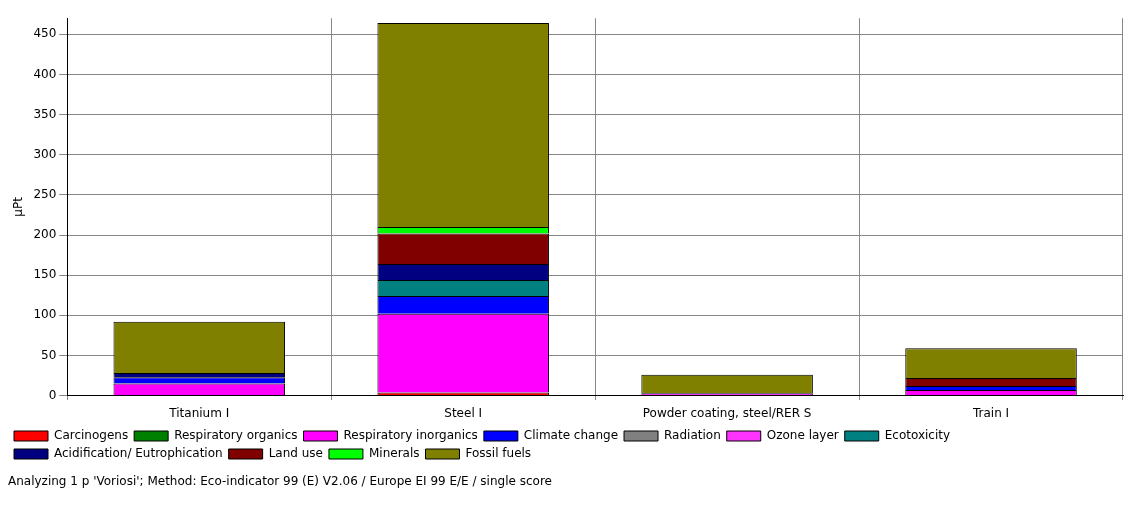 The height and width of the screenshot is (506, 1141). What do you see at coordinates (199, 412) in the screenshot?
I see `x-tick-label: Titanium I` at bounding box center [199, 412].